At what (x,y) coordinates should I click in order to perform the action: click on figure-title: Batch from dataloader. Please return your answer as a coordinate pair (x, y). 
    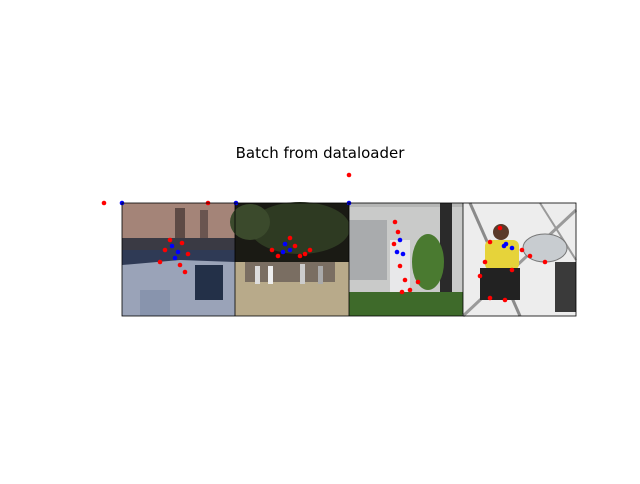
    Looking at the image, I should click on (320, 153).